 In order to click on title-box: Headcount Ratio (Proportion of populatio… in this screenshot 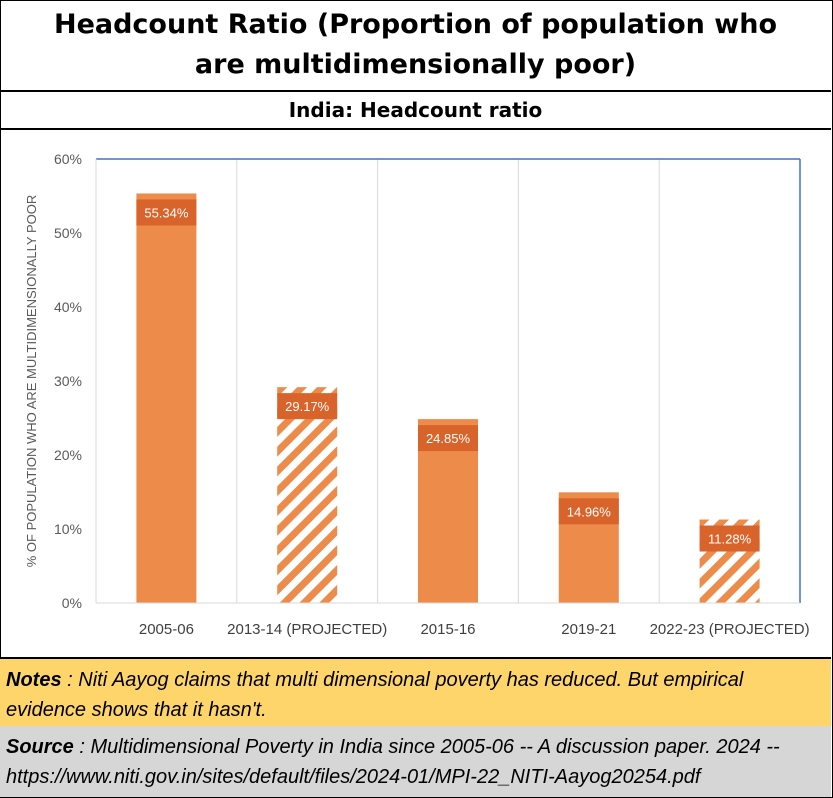, I will do `click(415, 46)`.